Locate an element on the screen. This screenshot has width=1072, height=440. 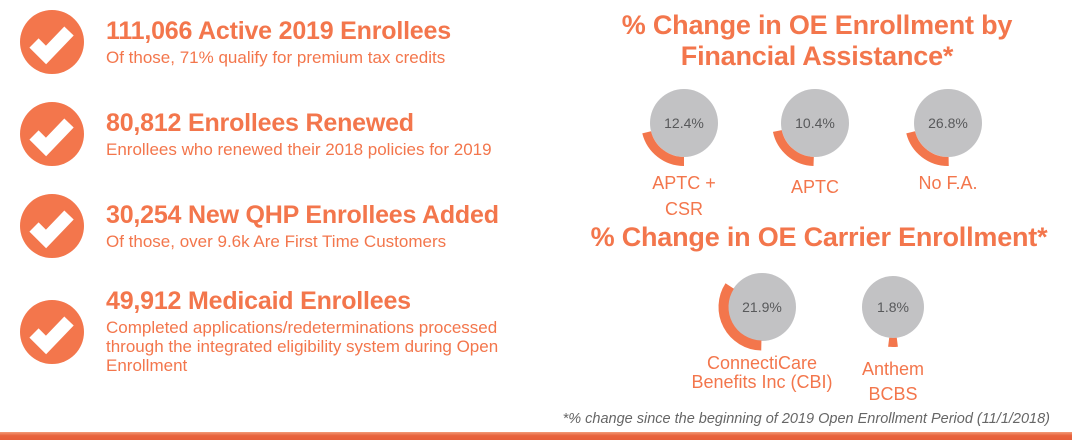
stat-title: 49,912 Medicaid Enrollees is located at coordinates (258, 301).